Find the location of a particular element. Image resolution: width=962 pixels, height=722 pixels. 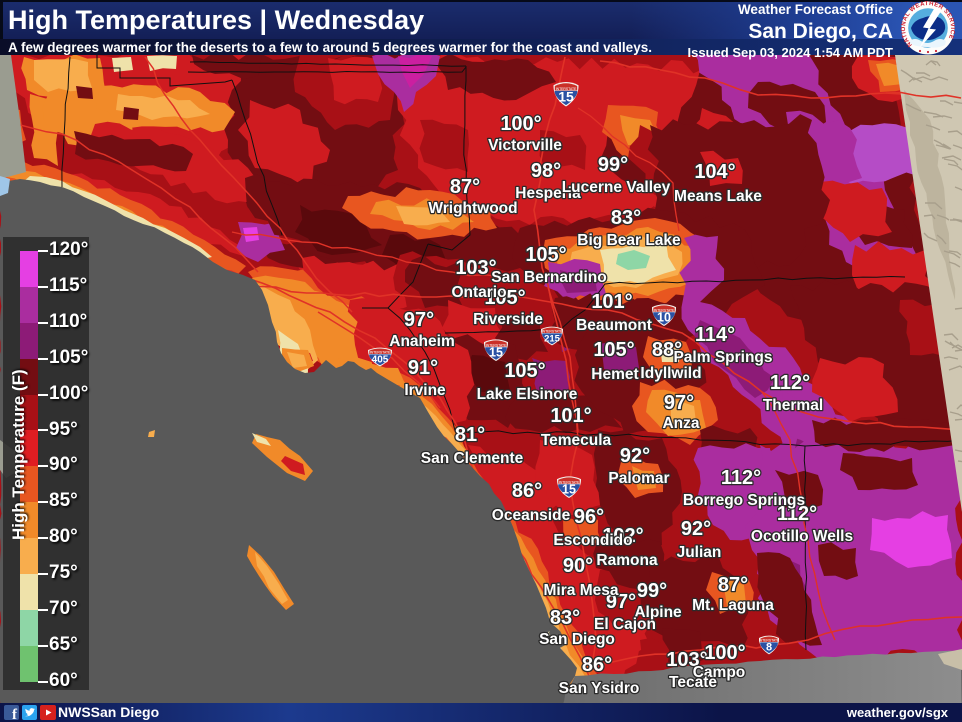

svg-text: 81° is located at coordinates (470, 435).